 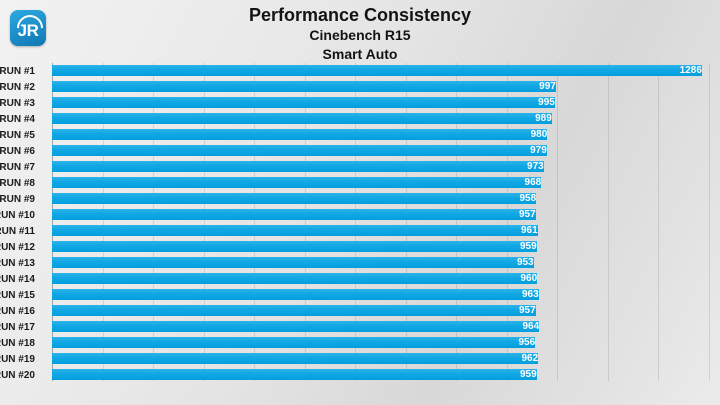 I want to click on category-label: RUN #3, so click(x=17, y=103).